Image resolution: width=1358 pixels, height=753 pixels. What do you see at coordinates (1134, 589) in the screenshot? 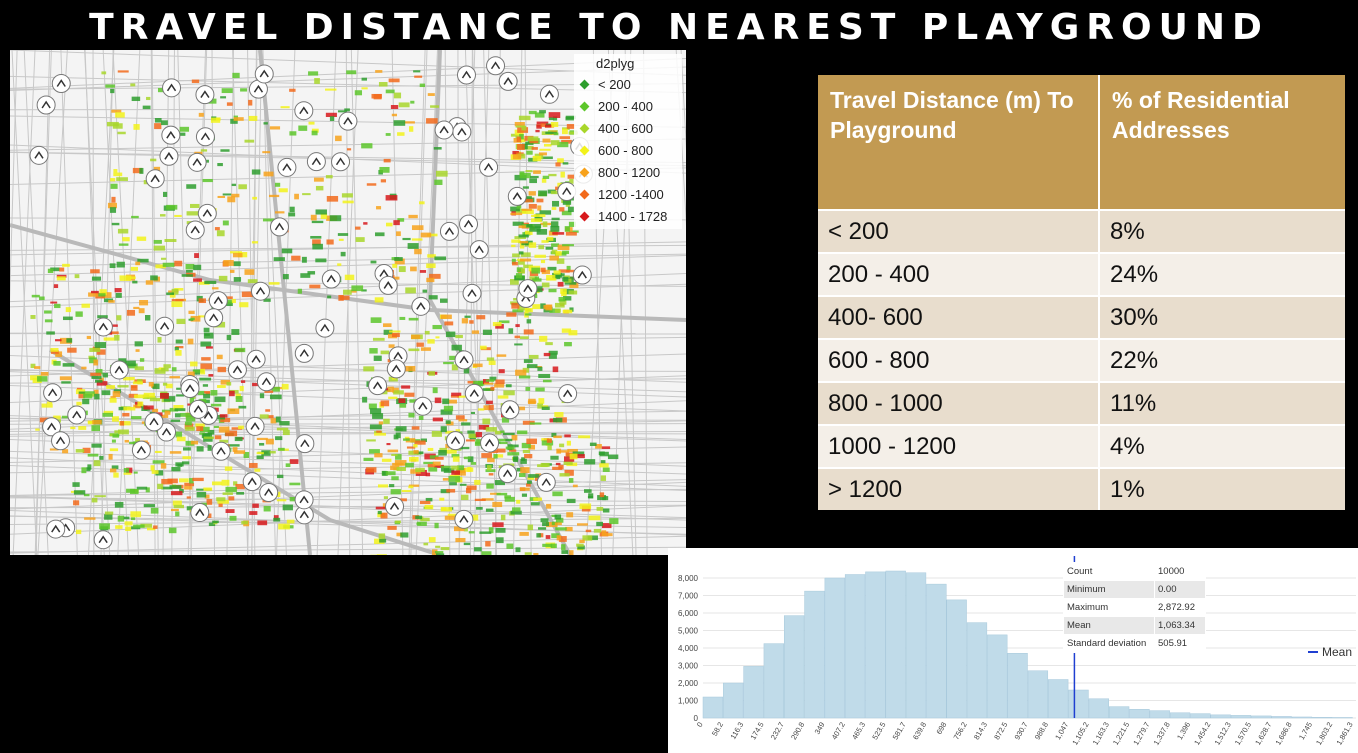
I see `stats-row: Minimum 0.00` at bounding box center [1134, 589].